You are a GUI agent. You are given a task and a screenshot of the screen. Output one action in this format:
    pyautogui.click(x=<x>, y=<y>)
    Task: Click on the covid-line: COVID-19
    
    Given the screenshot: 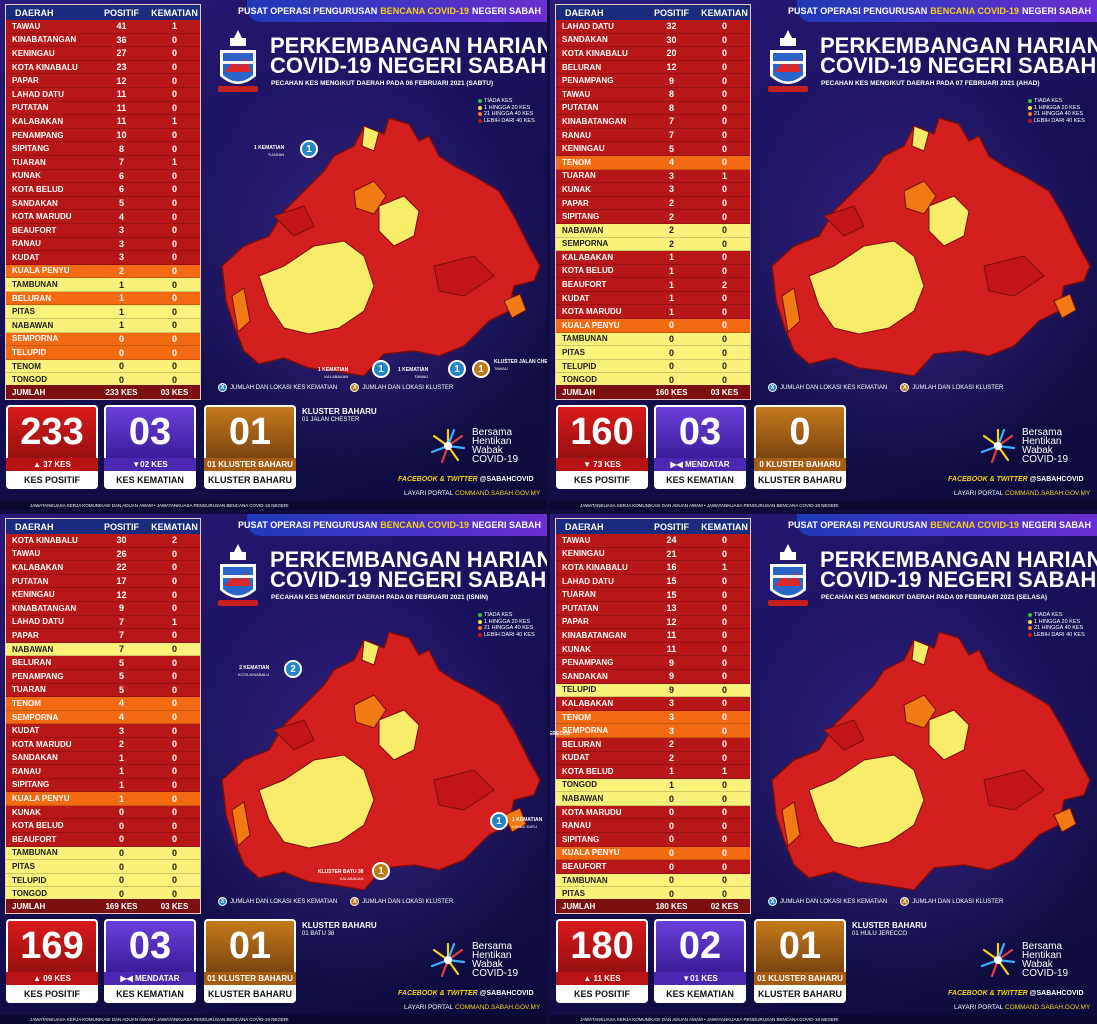 What is the action you would take?
    pyautogui.click(x=1045, y=459)
    